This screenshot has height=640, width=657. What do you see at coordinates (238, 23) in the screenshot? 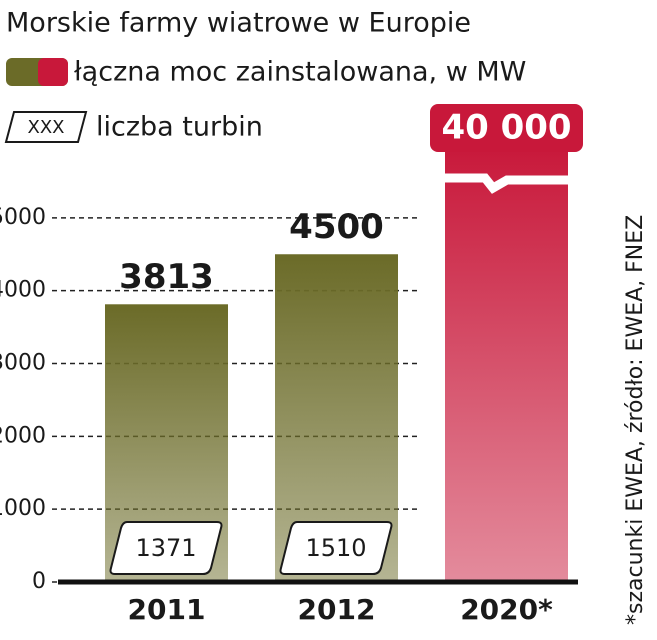
I see `chart-title: Morskie farmy wiatrowe w Europie` at bounding box center [238, 23].